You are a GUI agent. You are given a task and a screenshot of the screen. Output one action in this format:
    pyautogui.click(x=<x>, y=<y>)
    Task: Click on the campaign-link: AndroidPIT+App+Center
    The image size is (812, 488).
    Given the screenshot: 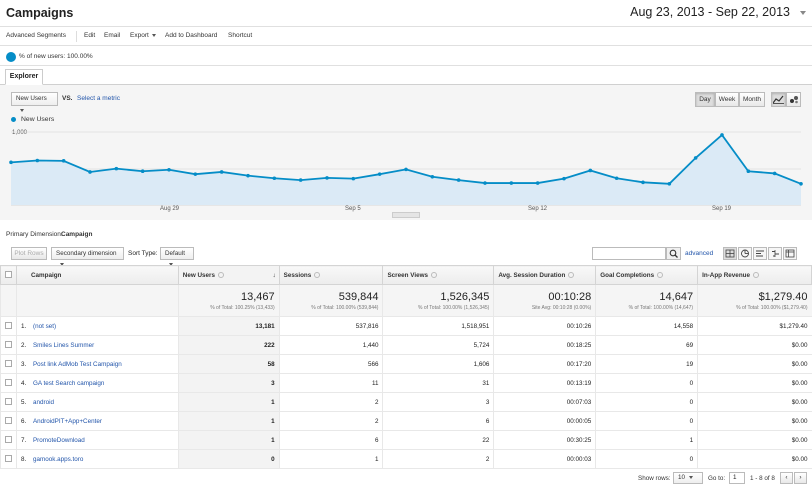 What is the action you would take?
    pyautogui.click(x=67, y=421)
    